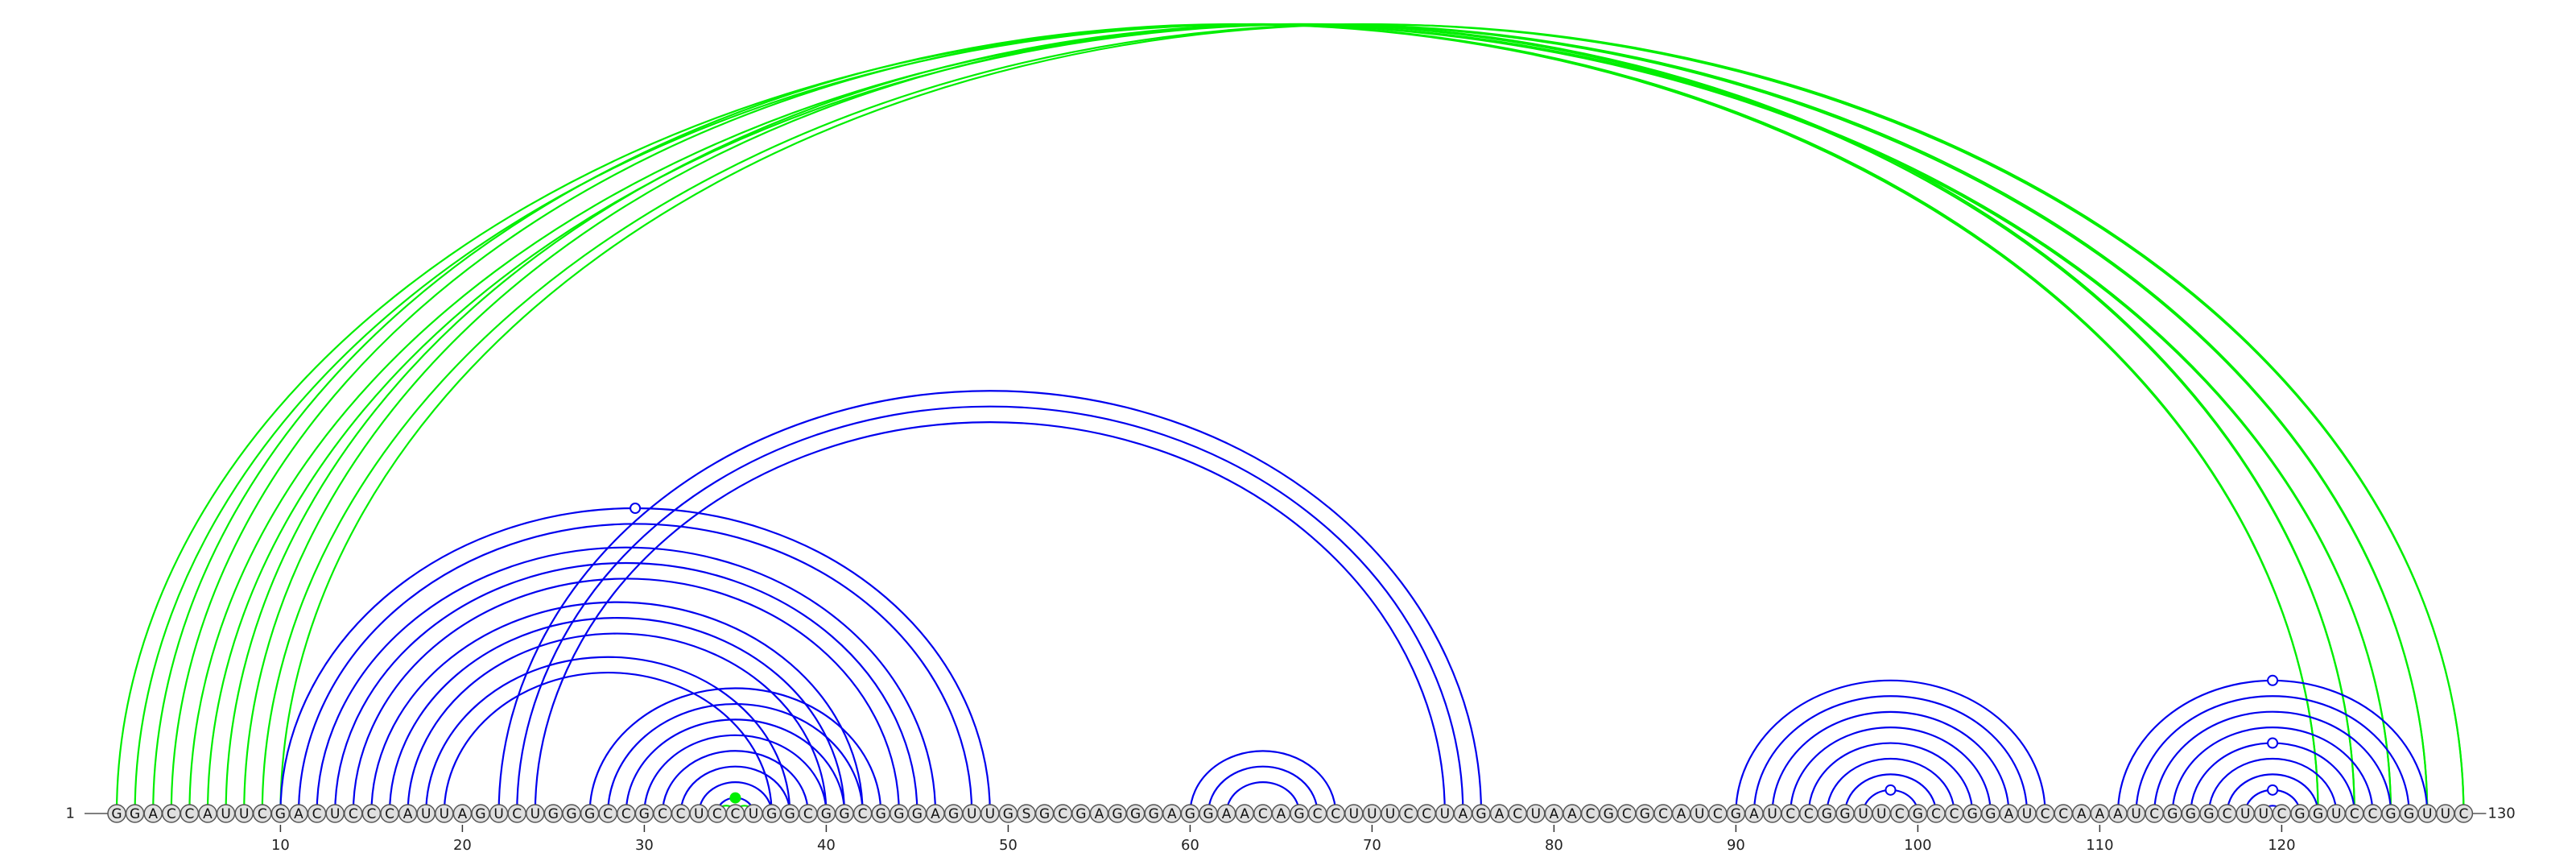  I want to click on nucleotide-9: C, so click(262, 813).